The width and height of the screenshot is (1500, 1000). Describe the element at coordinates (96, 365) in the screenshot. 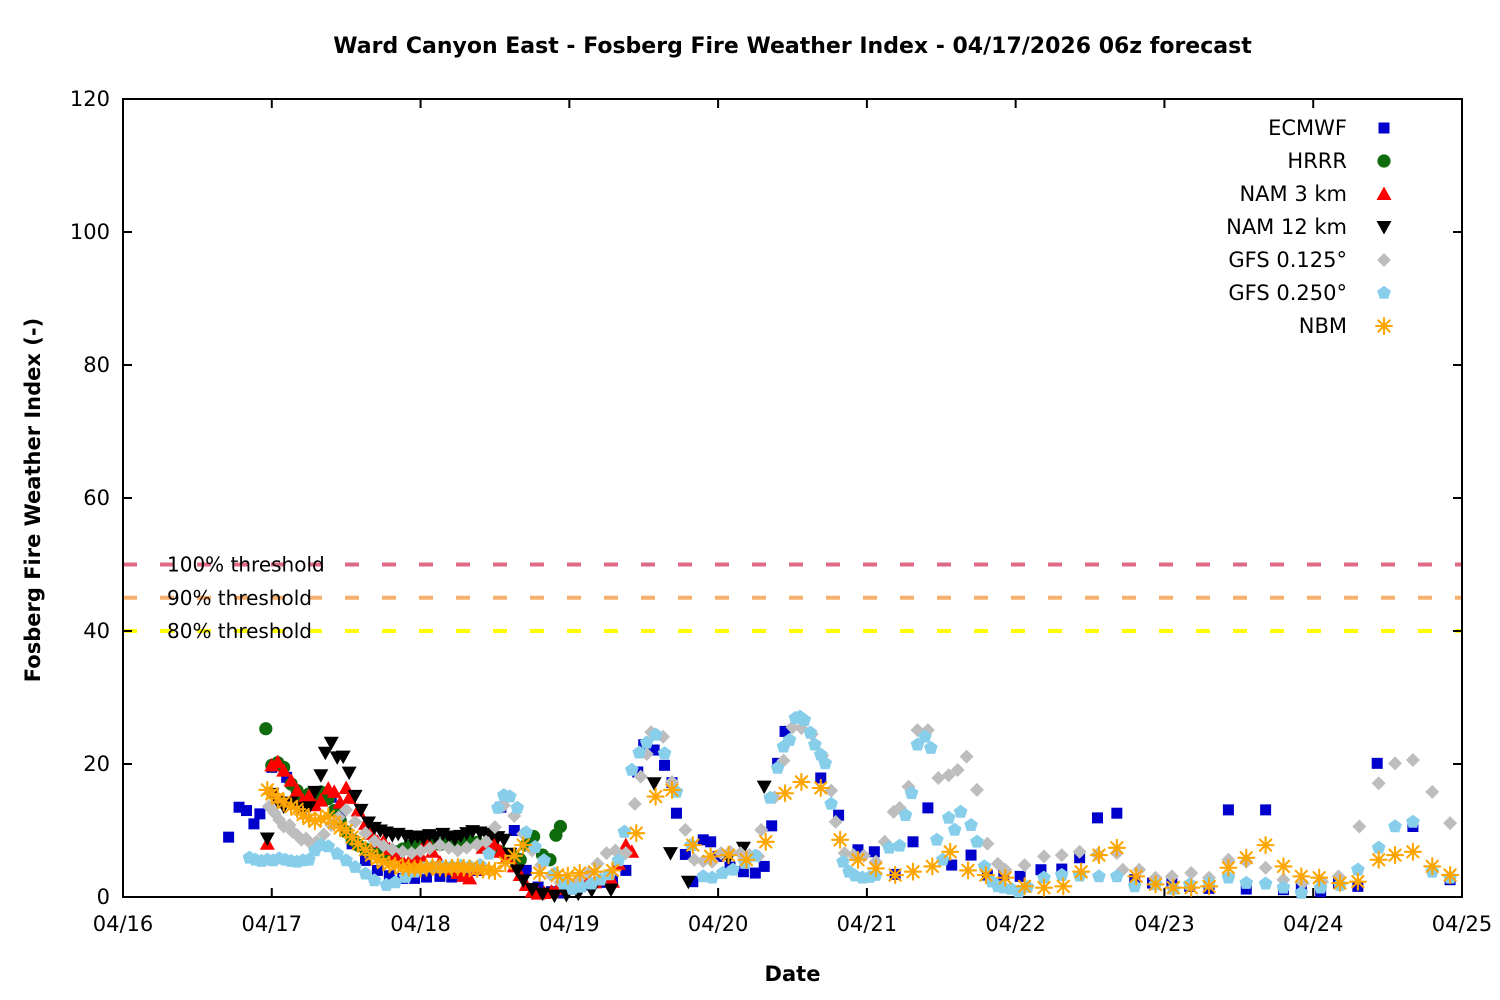

I see `y-tick-label: 80` at that location.